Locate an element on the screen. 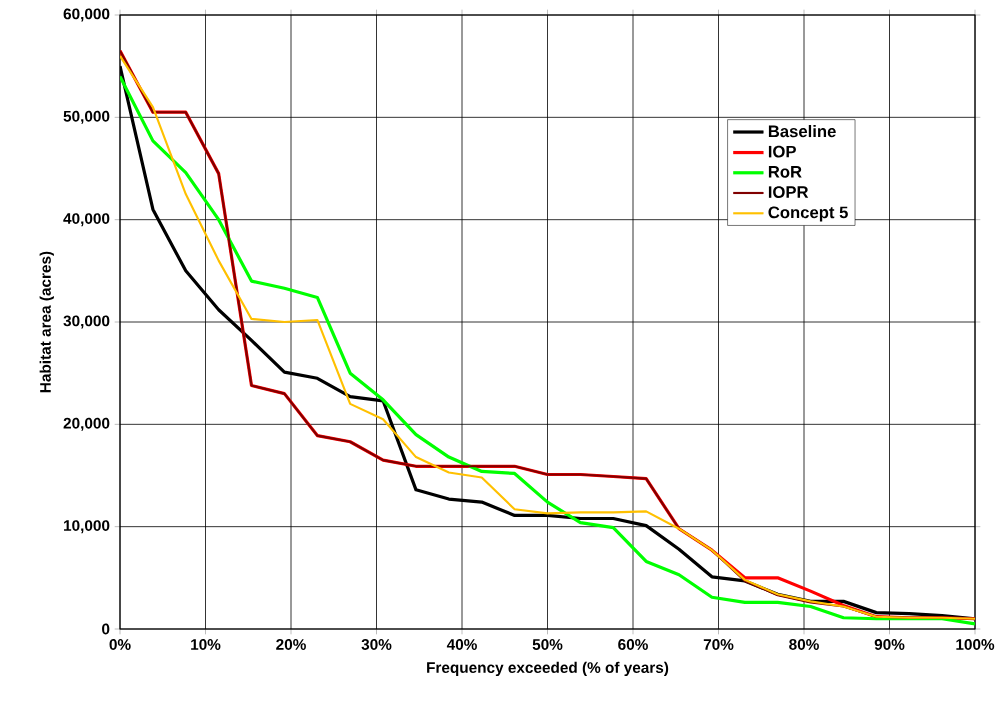  x-tick-label: 60% is located at coordinates (633, 644).